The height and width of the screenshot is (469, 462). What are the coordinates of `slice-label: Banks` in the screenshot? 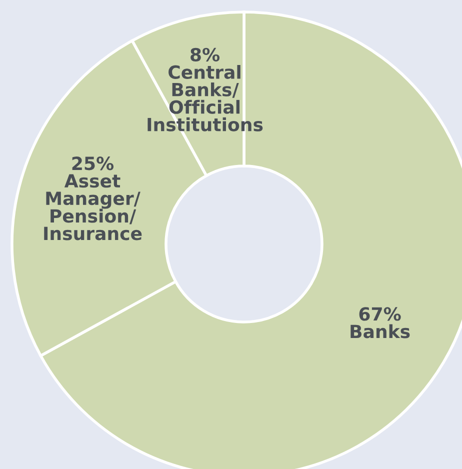 It's located at (380, 331).